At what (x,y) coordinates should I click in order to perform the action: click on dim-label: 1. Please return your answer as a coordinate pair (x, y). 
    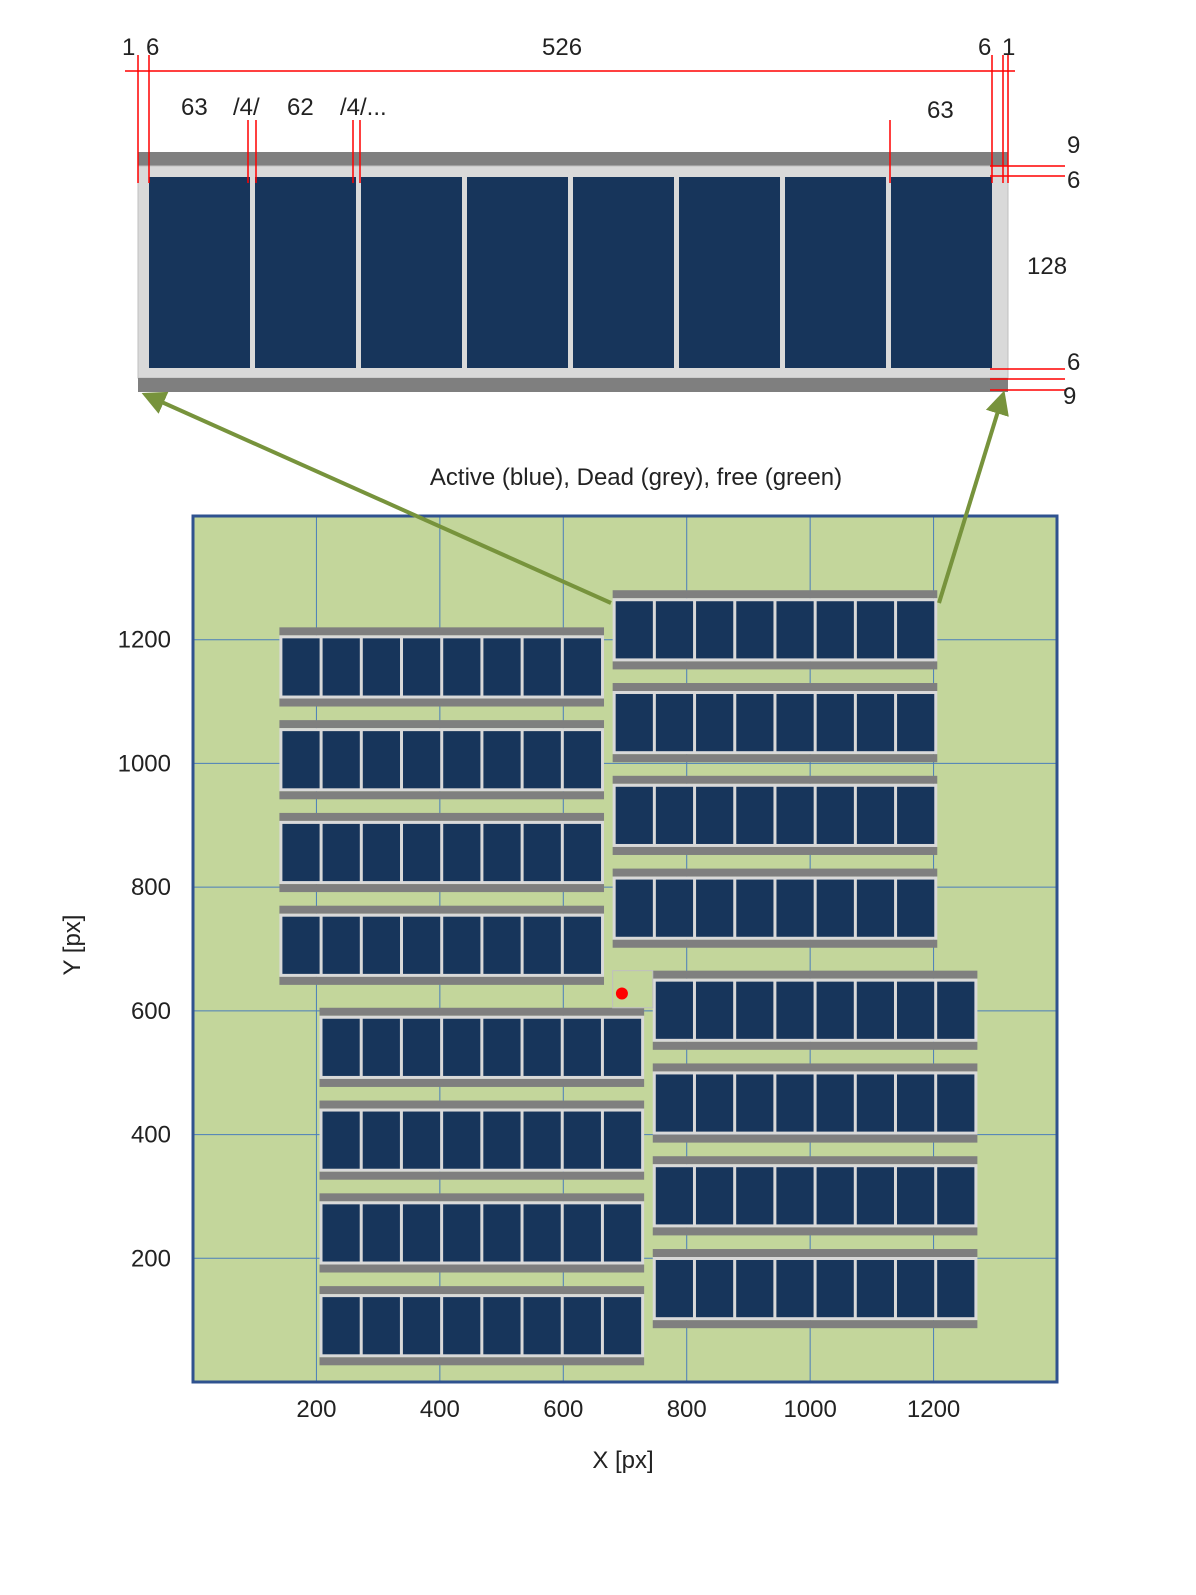
    Looking at the image, I should click on (128, 47).